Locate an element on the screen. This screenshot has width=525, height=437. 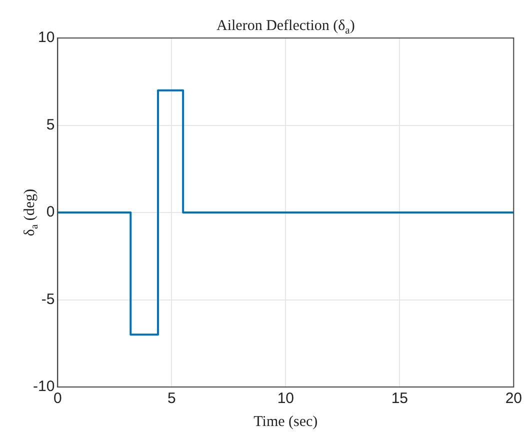
x-tick-label: 15 is located at coordinates (399, 399).